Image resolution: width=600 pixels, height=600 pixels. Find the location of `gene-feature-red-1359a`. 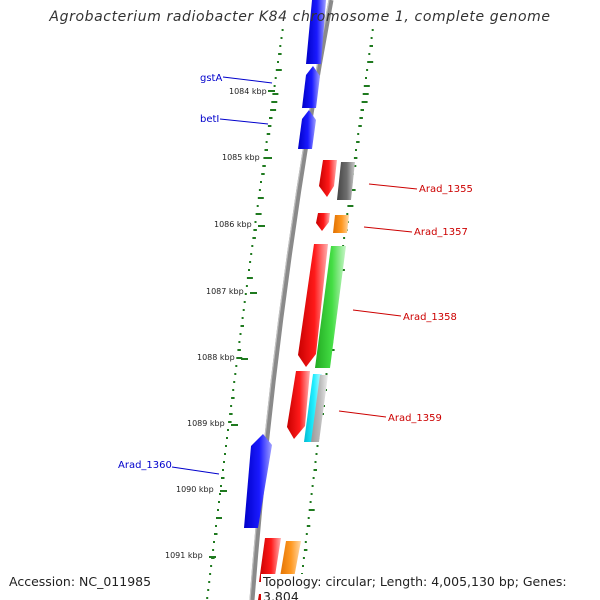

gene-feature-red-1359a is located at coordinates (298, 405).